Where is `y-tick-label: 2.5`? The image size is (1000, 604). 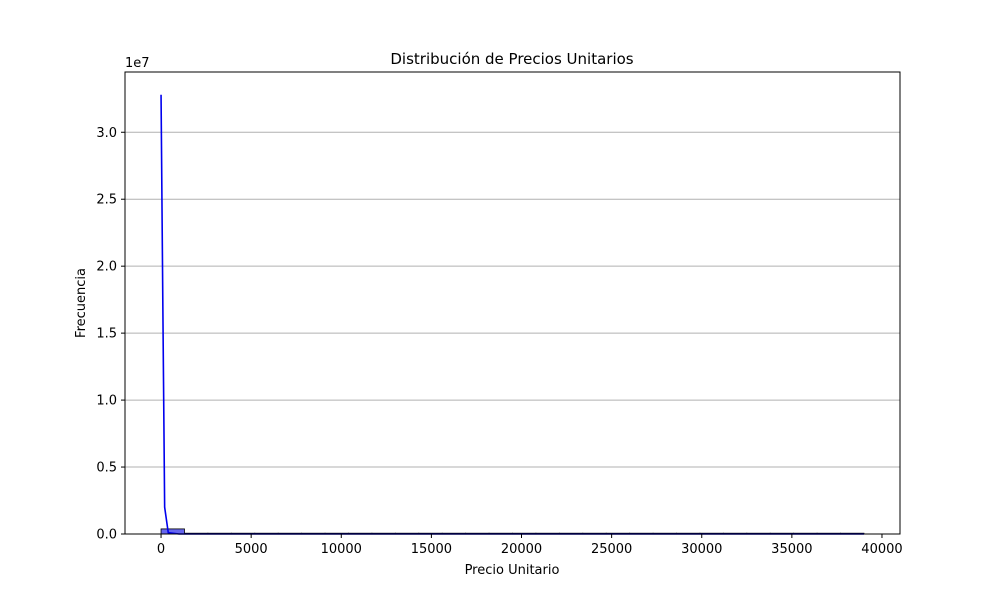 y-tick-label: 2.5 is located at coordinates (106, 200).